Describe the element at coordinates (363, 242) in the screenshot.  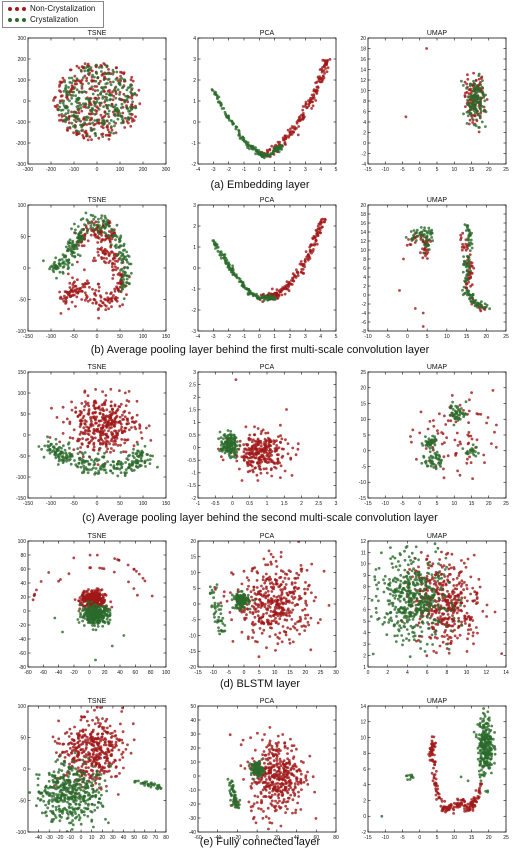
I see `y-tick-label: 12` at that location.